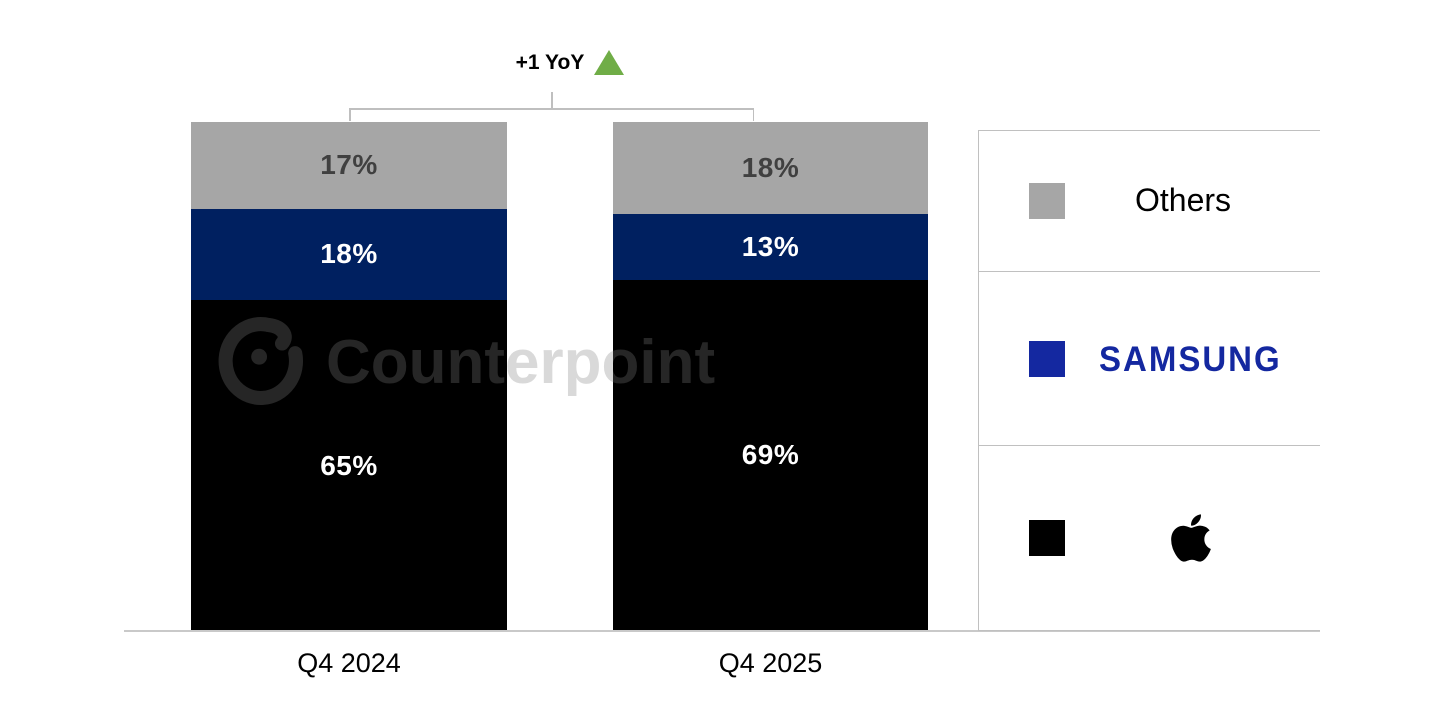 The width and height of the screenshot is (1440, 726). I want to click on x-axis-label-q4-2025: Q4 2025, so click(770, 663).